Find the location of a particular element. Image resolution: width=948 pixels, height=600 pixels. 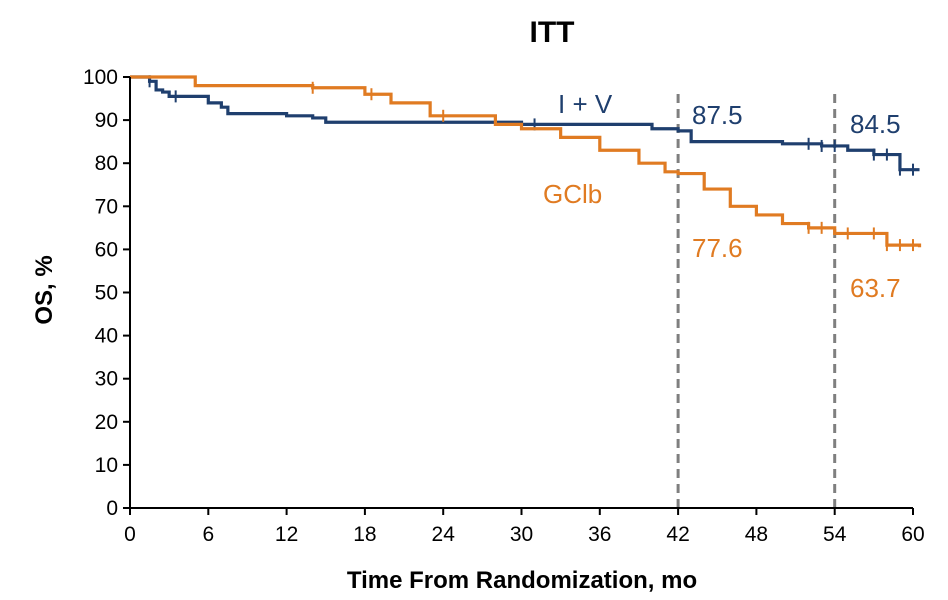

x-tick-label-8: 48 is located at coordinates (756, 534).